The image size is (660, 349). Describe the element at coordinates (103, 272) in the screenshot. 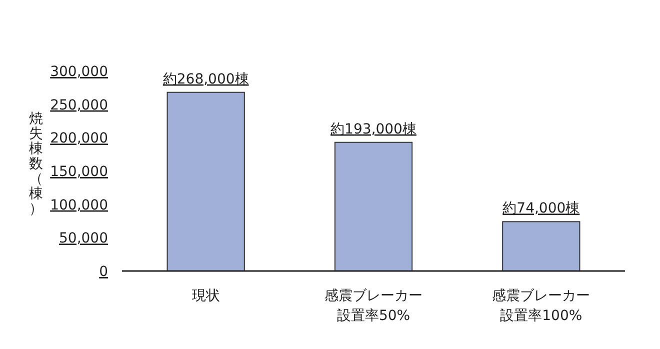

I see `y-tick-label: 0` at that location.